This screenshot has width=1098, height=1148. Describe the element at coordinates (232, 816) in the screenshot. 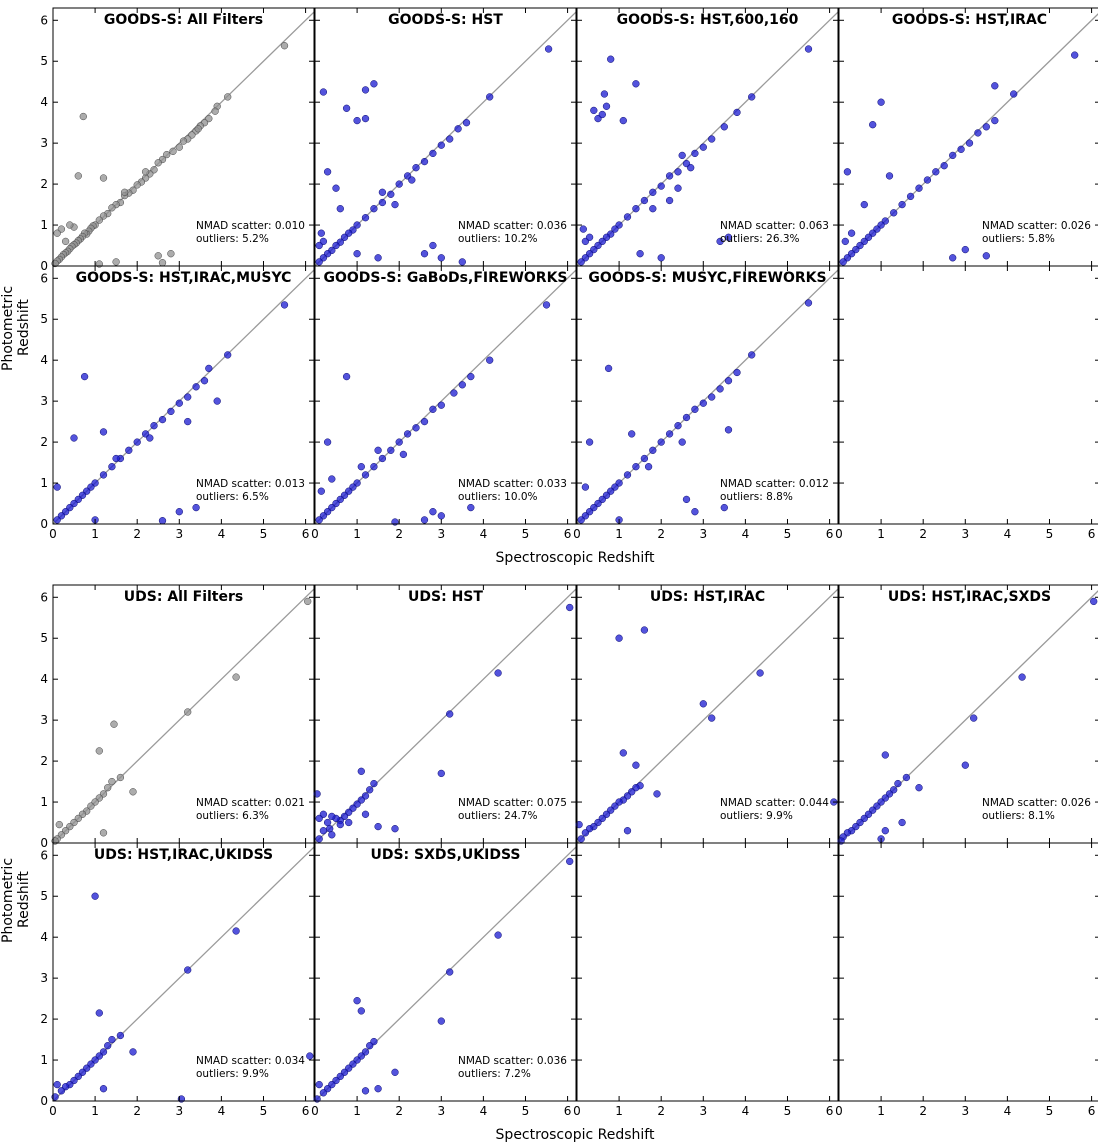

I see `outliers-label: outliers: 6.3%` at that location.